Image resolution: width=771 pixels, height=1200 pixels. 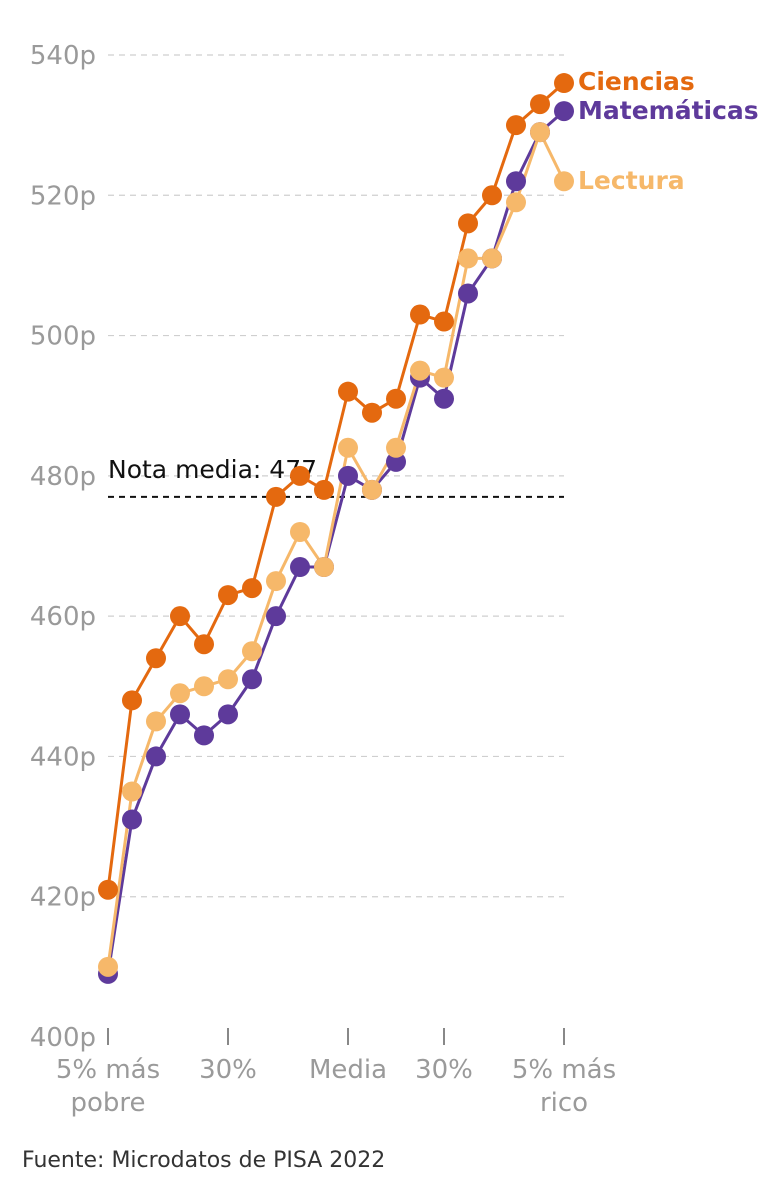 I want to click on y-tick-label: 420p, so click(x=63, y=898).